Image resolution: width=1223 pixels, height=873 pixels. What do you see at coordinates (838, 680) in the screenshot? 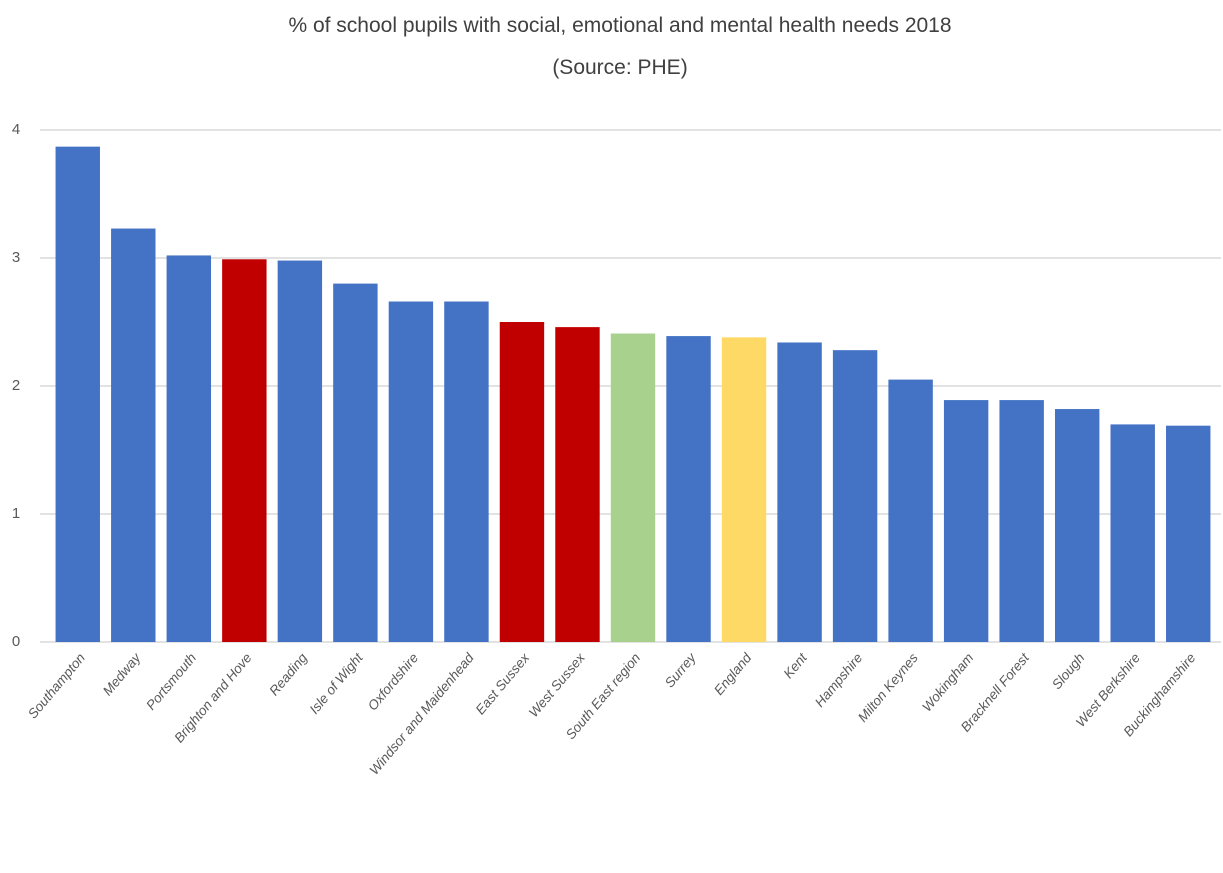
I see `x-tick-label: Hampshire` at bounding box center [838, 680].